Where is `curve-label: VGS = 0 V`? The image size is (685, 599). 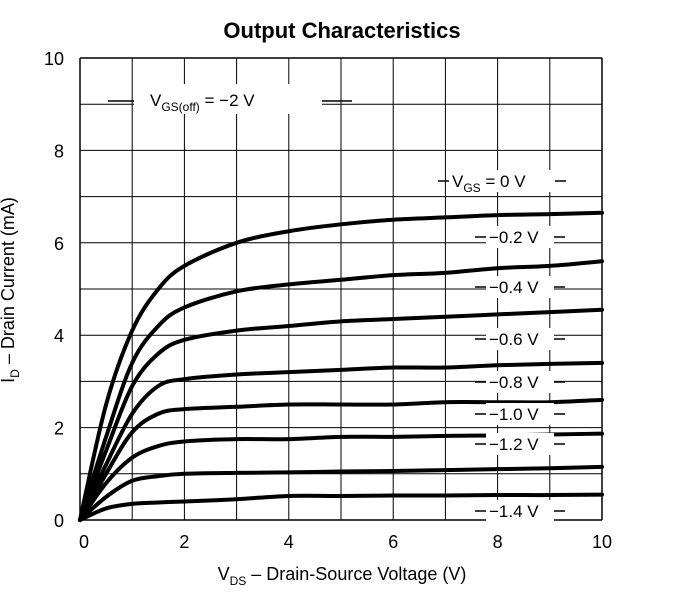 curve-label: VGS = 0 V is located at coordinates (489, 183).